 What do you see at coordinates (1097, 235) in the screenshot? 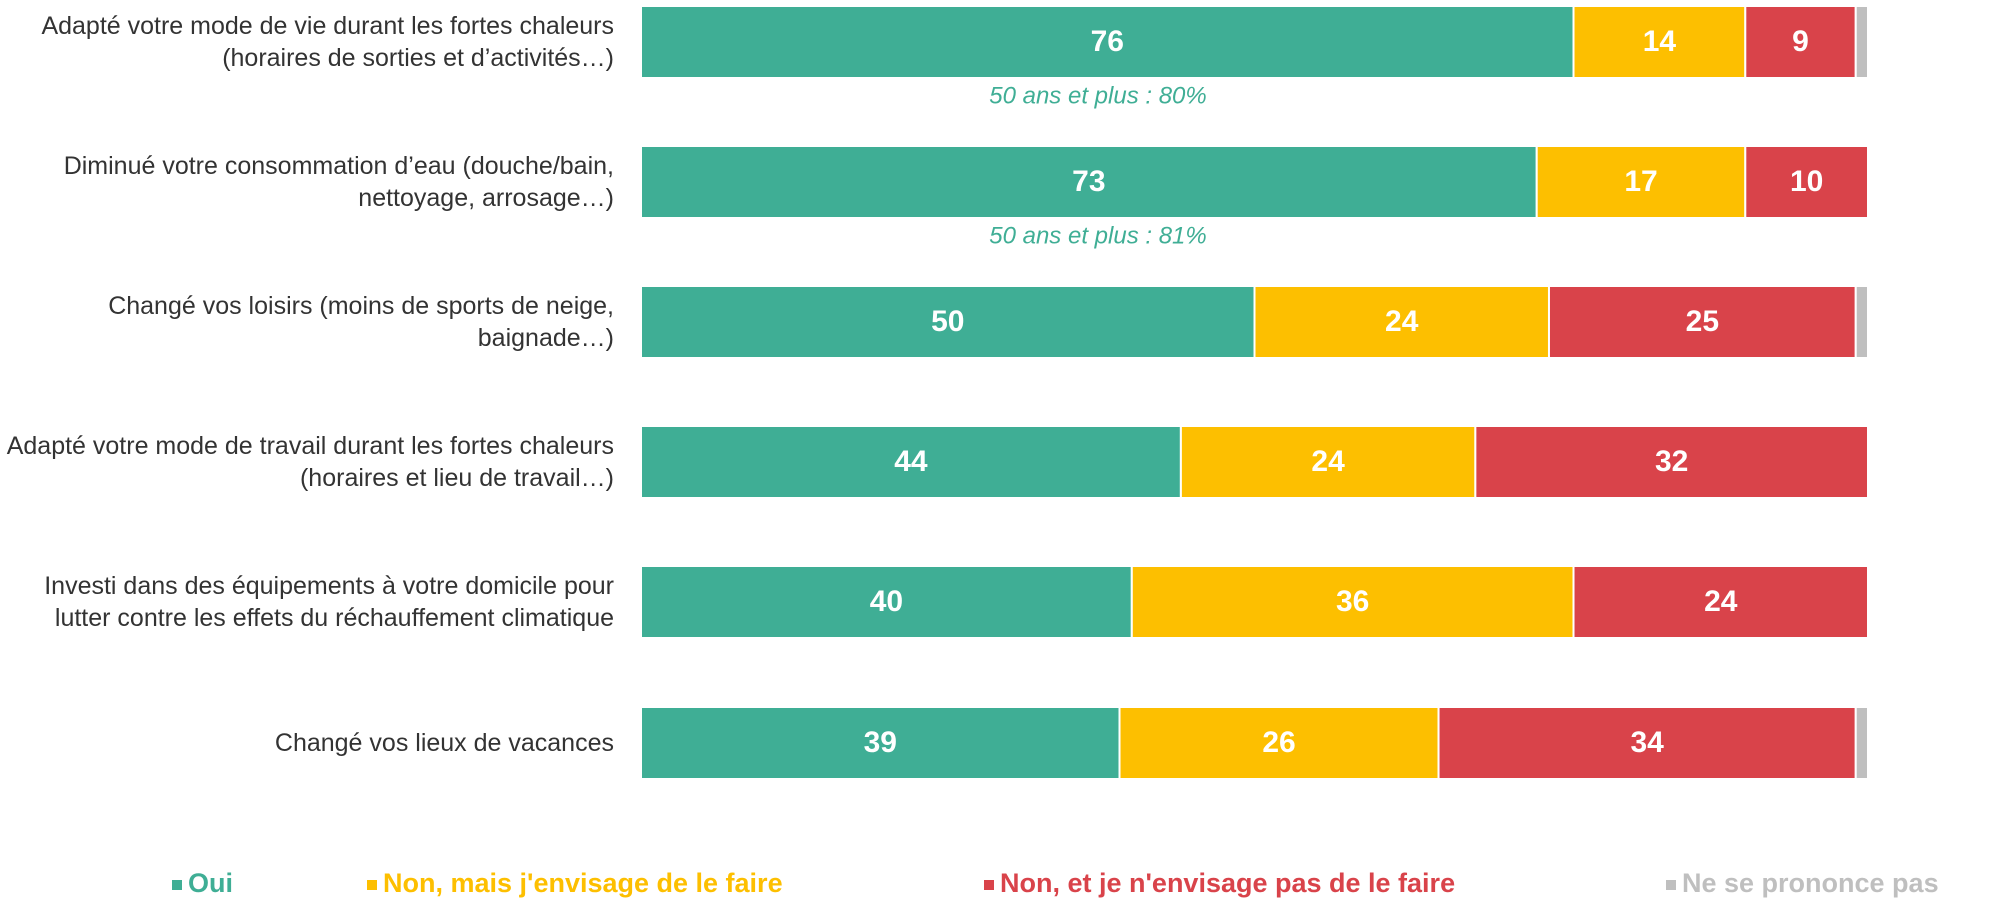
I see `annotation: 50 ans et plus : 81%` at bounding box center [1097, 235].